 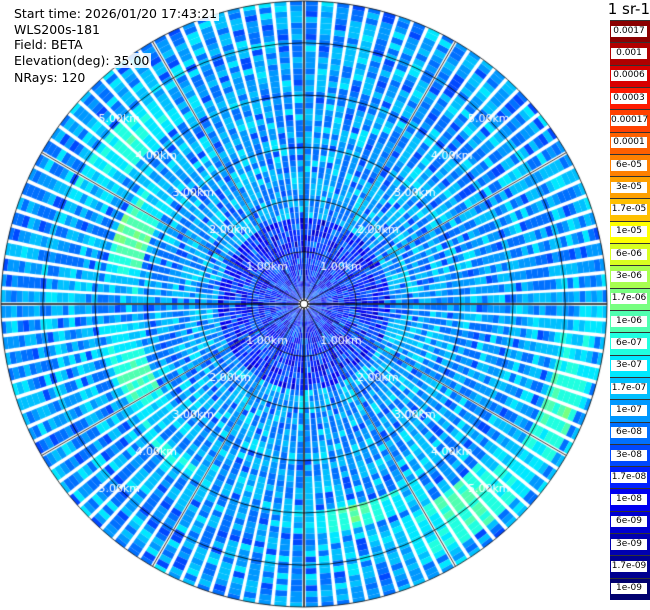 What do you see at coordinates (629, 321) in the screenshot?
I see `colorbar-tick-label: 1e-06` at bounding box center [629, 321].